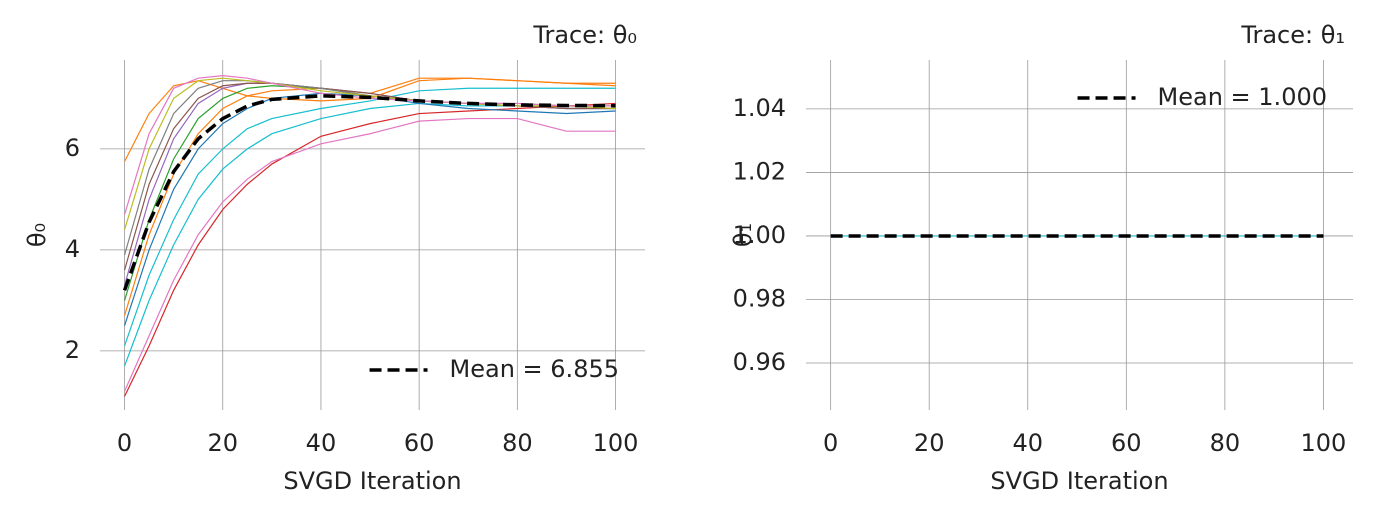 The width and height of the screenshot is (1373, 522). I want to click on y-axis-label: θ₀, so click(37, 235).